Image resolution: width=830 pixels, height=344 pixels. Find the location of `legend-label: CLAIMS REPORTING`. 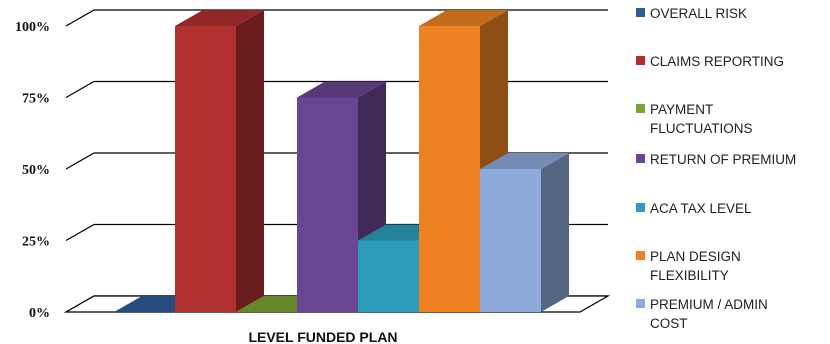

legend-label: CLAIMS REPORTING is located at coordinates (740, 61).